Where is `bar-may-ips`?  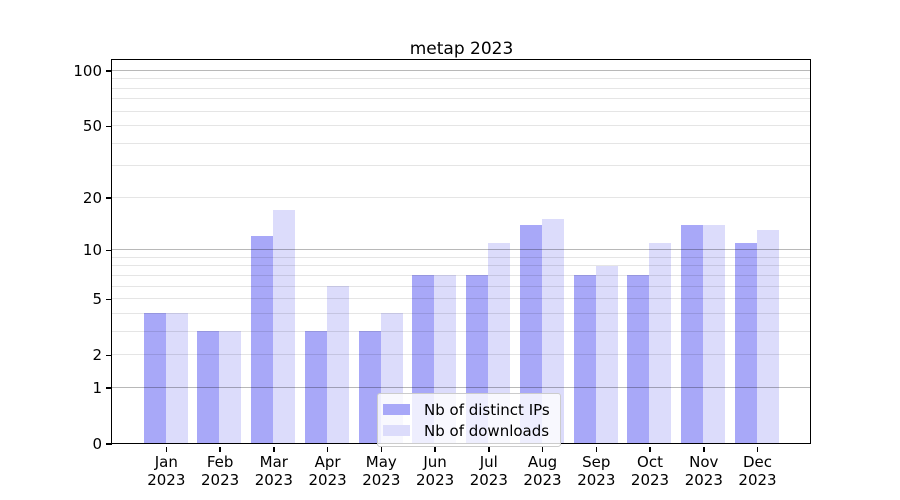
bar-may-ips is located at coordinates (369, 387).